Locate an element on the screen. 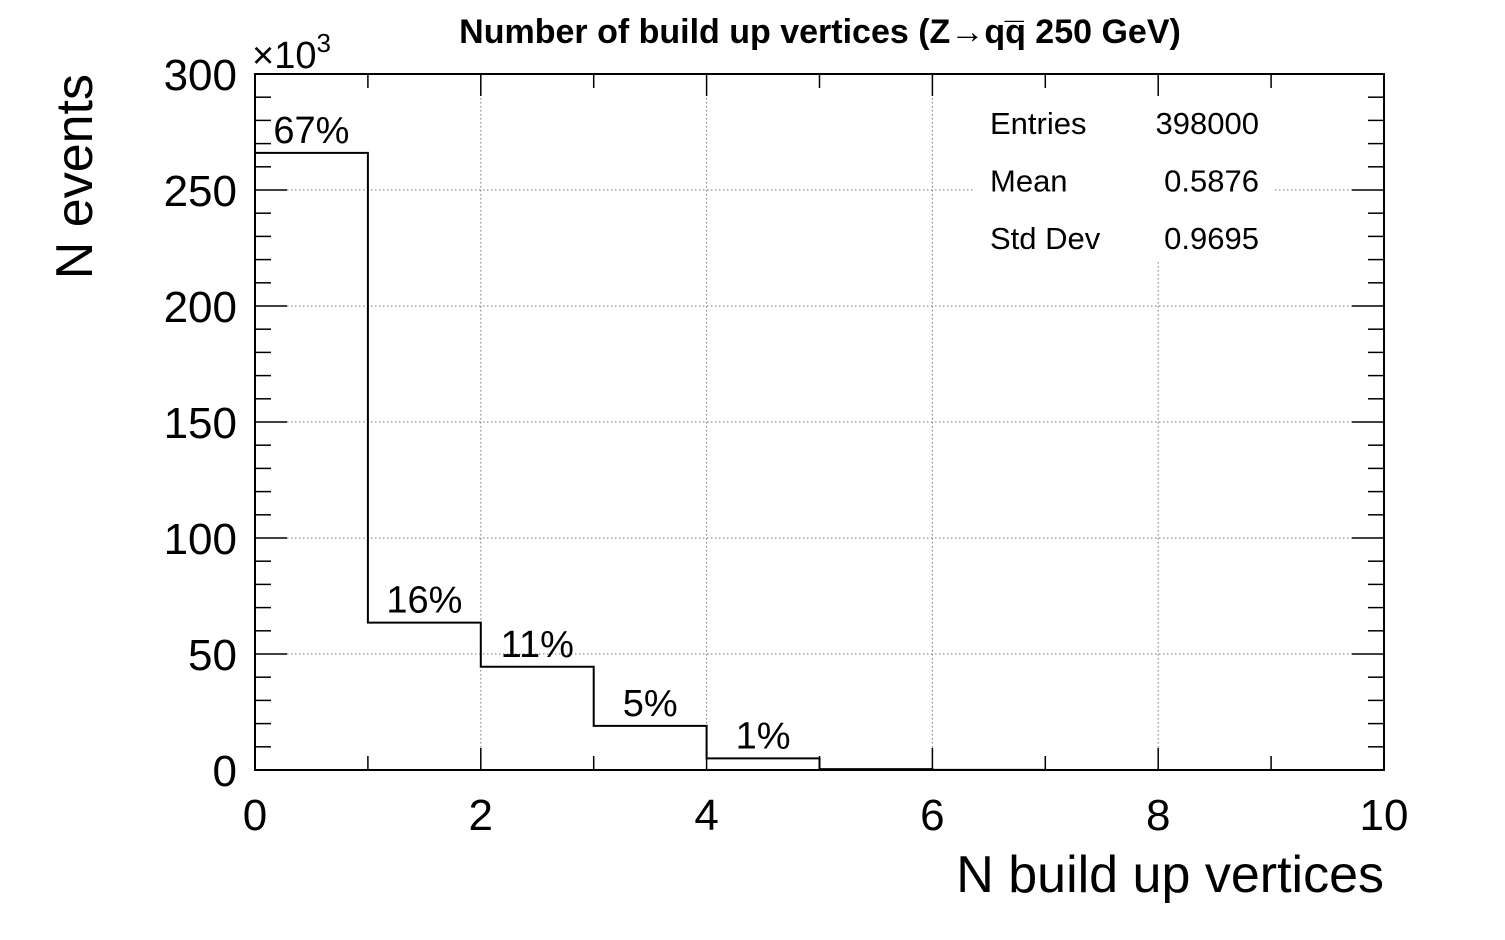 The height and width of the screenshot is (940, 1505). stat-name: Mean is located at coordinates (1029, 181).